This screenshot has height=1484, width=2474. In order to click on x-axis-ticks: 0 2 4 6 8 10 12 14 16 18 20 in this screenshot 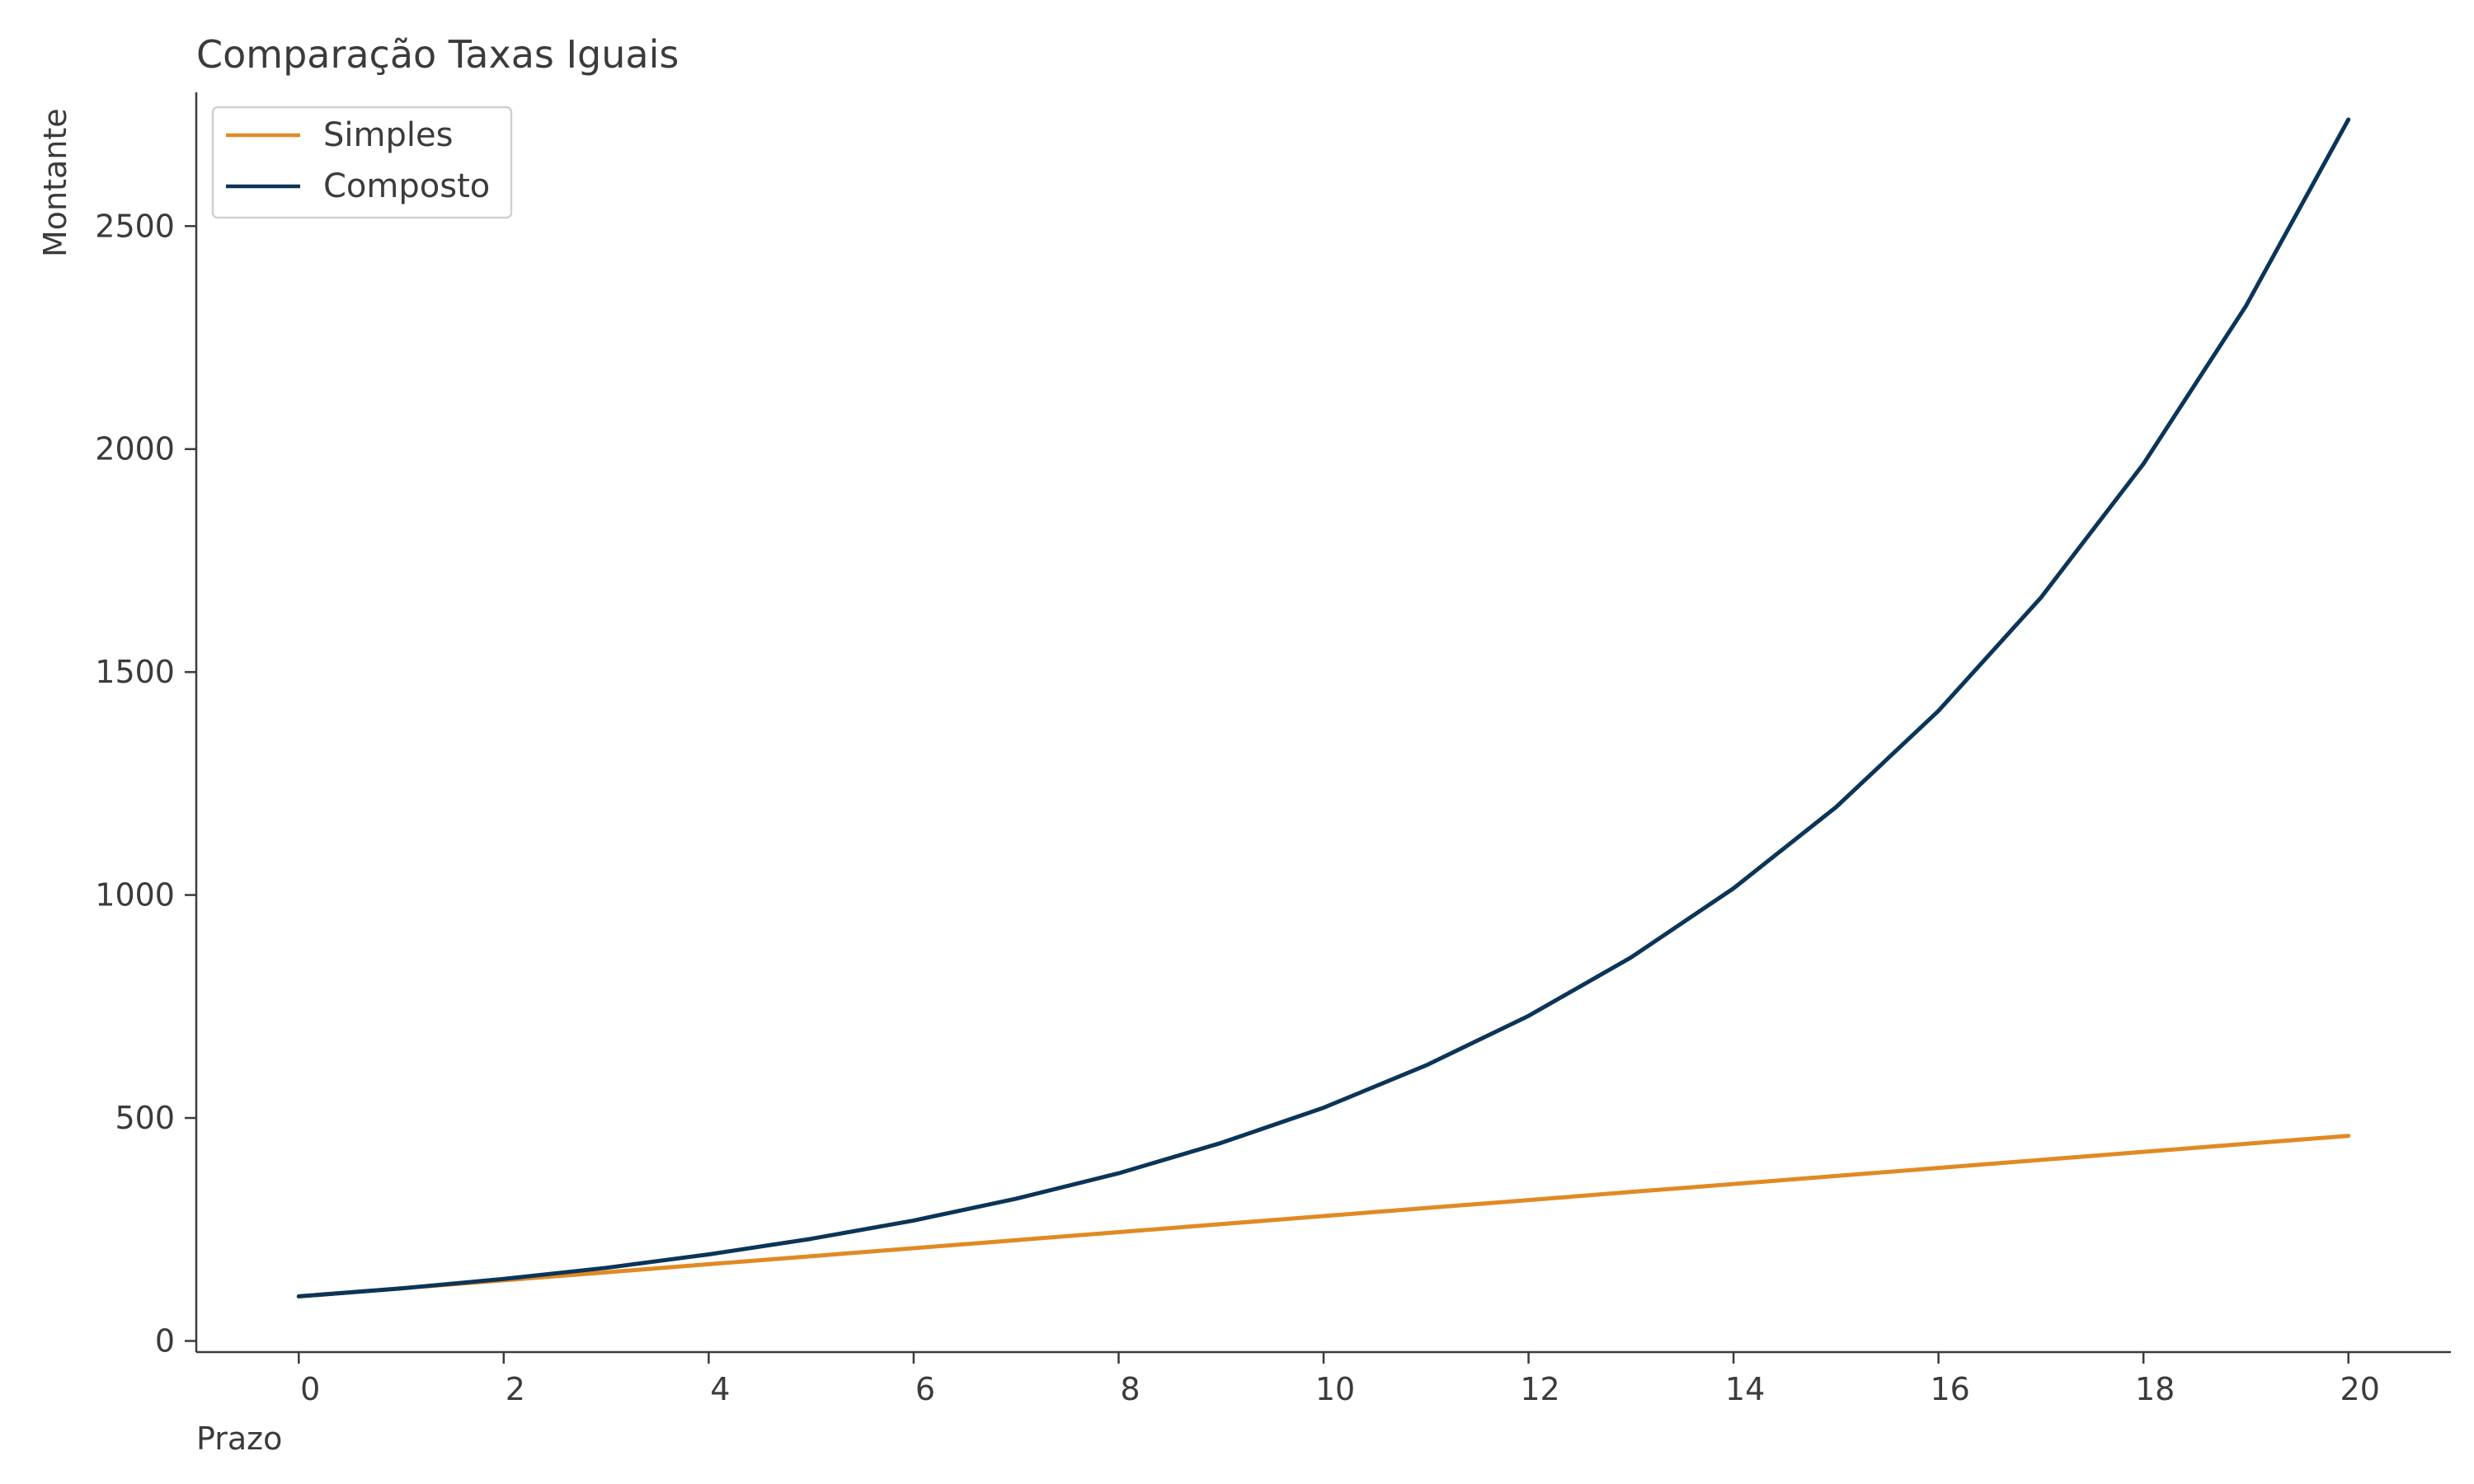, I will do `click(1339, 1379)`.